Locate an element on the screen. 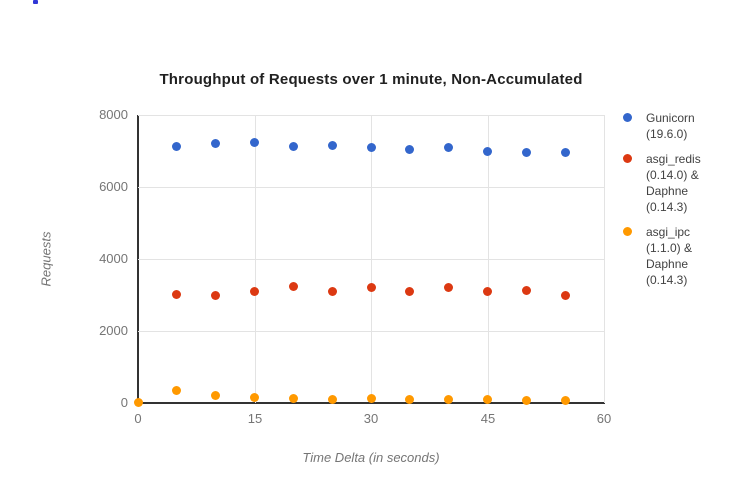 The width and height of the screenshot is (740, 489). legend-entry: asgi_ipc (1.1.0) & Daphne (0.14.3) is located at coordinates (679, 256).